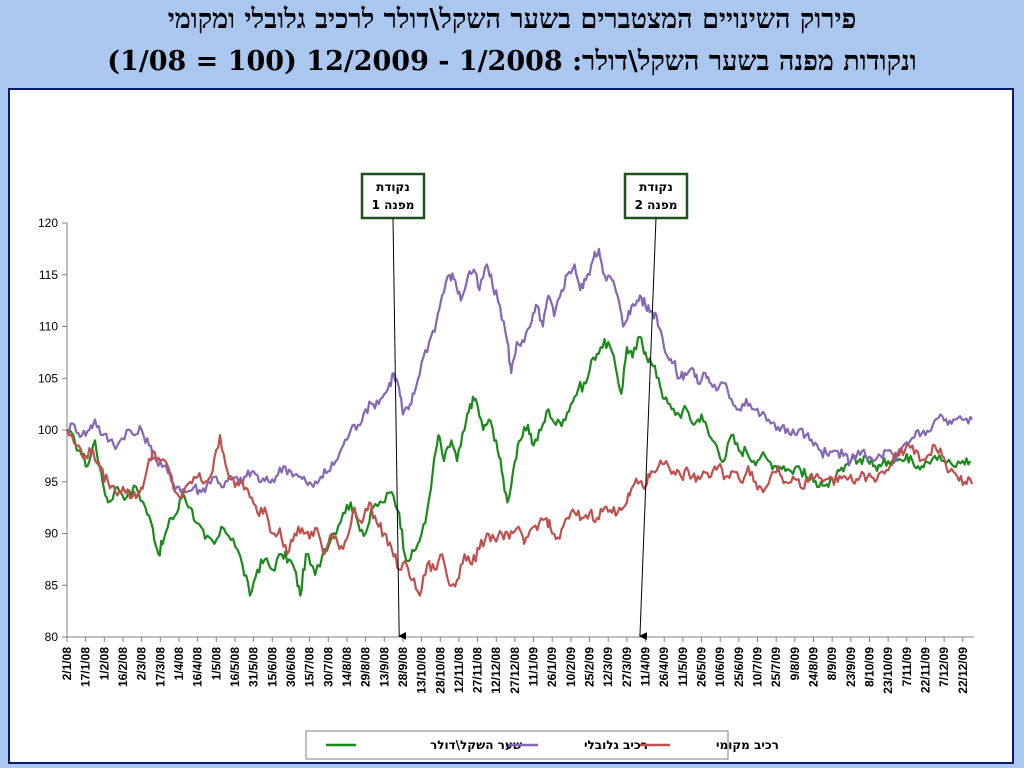 This screenshot has width=1024, height=768. What do you see at coordinates (758, 667) in the screenshot?
I see `x-tick-label: 10/7/09` at bounding box center [758, 667].